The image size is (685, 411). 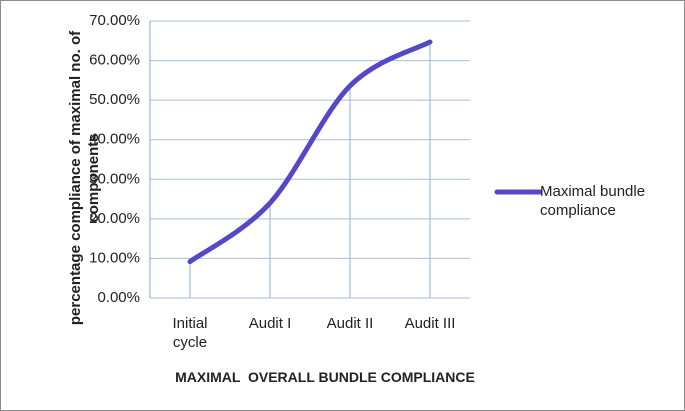 I want to click on y-tick-label: 0.00%, so click(x=118, y=297).